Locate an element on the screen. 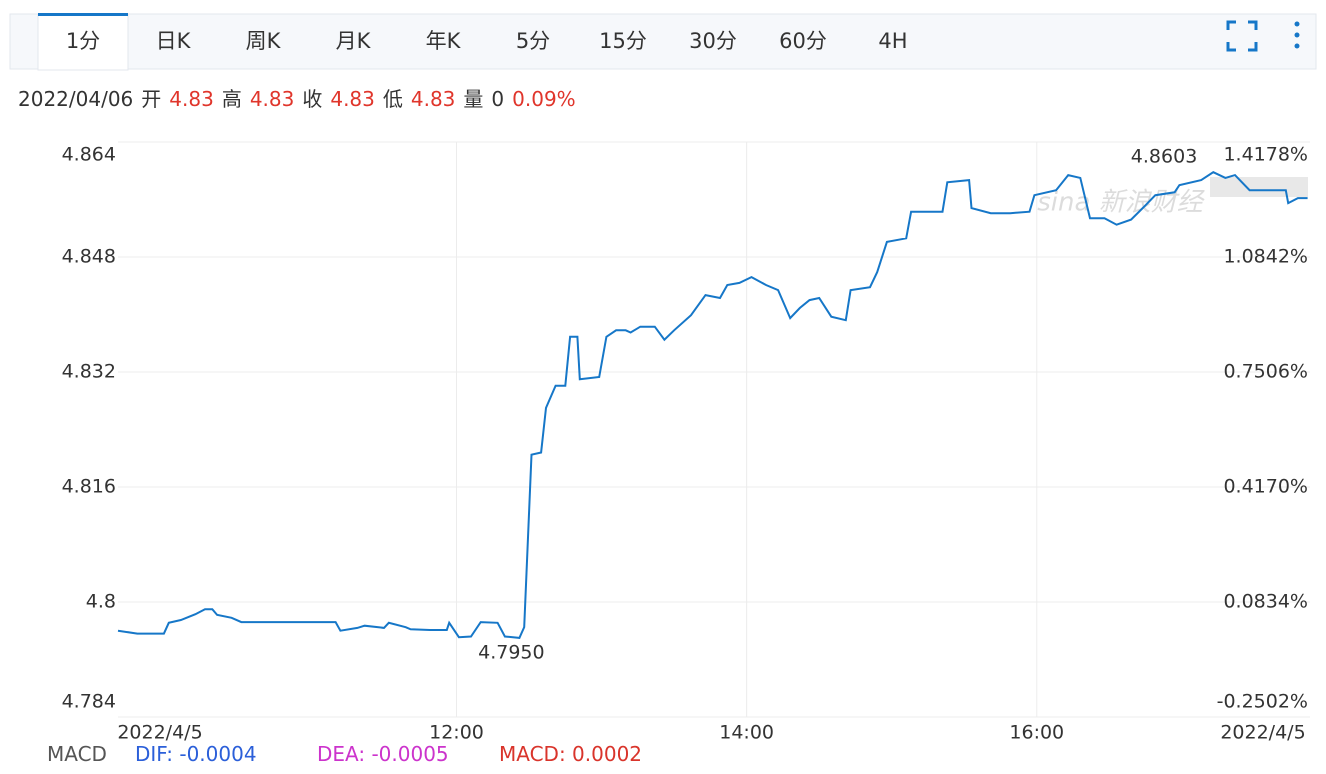 Image resolution: width=1326 pixels, height=774 pixels. x-tick-label: 14:00 is located at coordinates (746, 733).